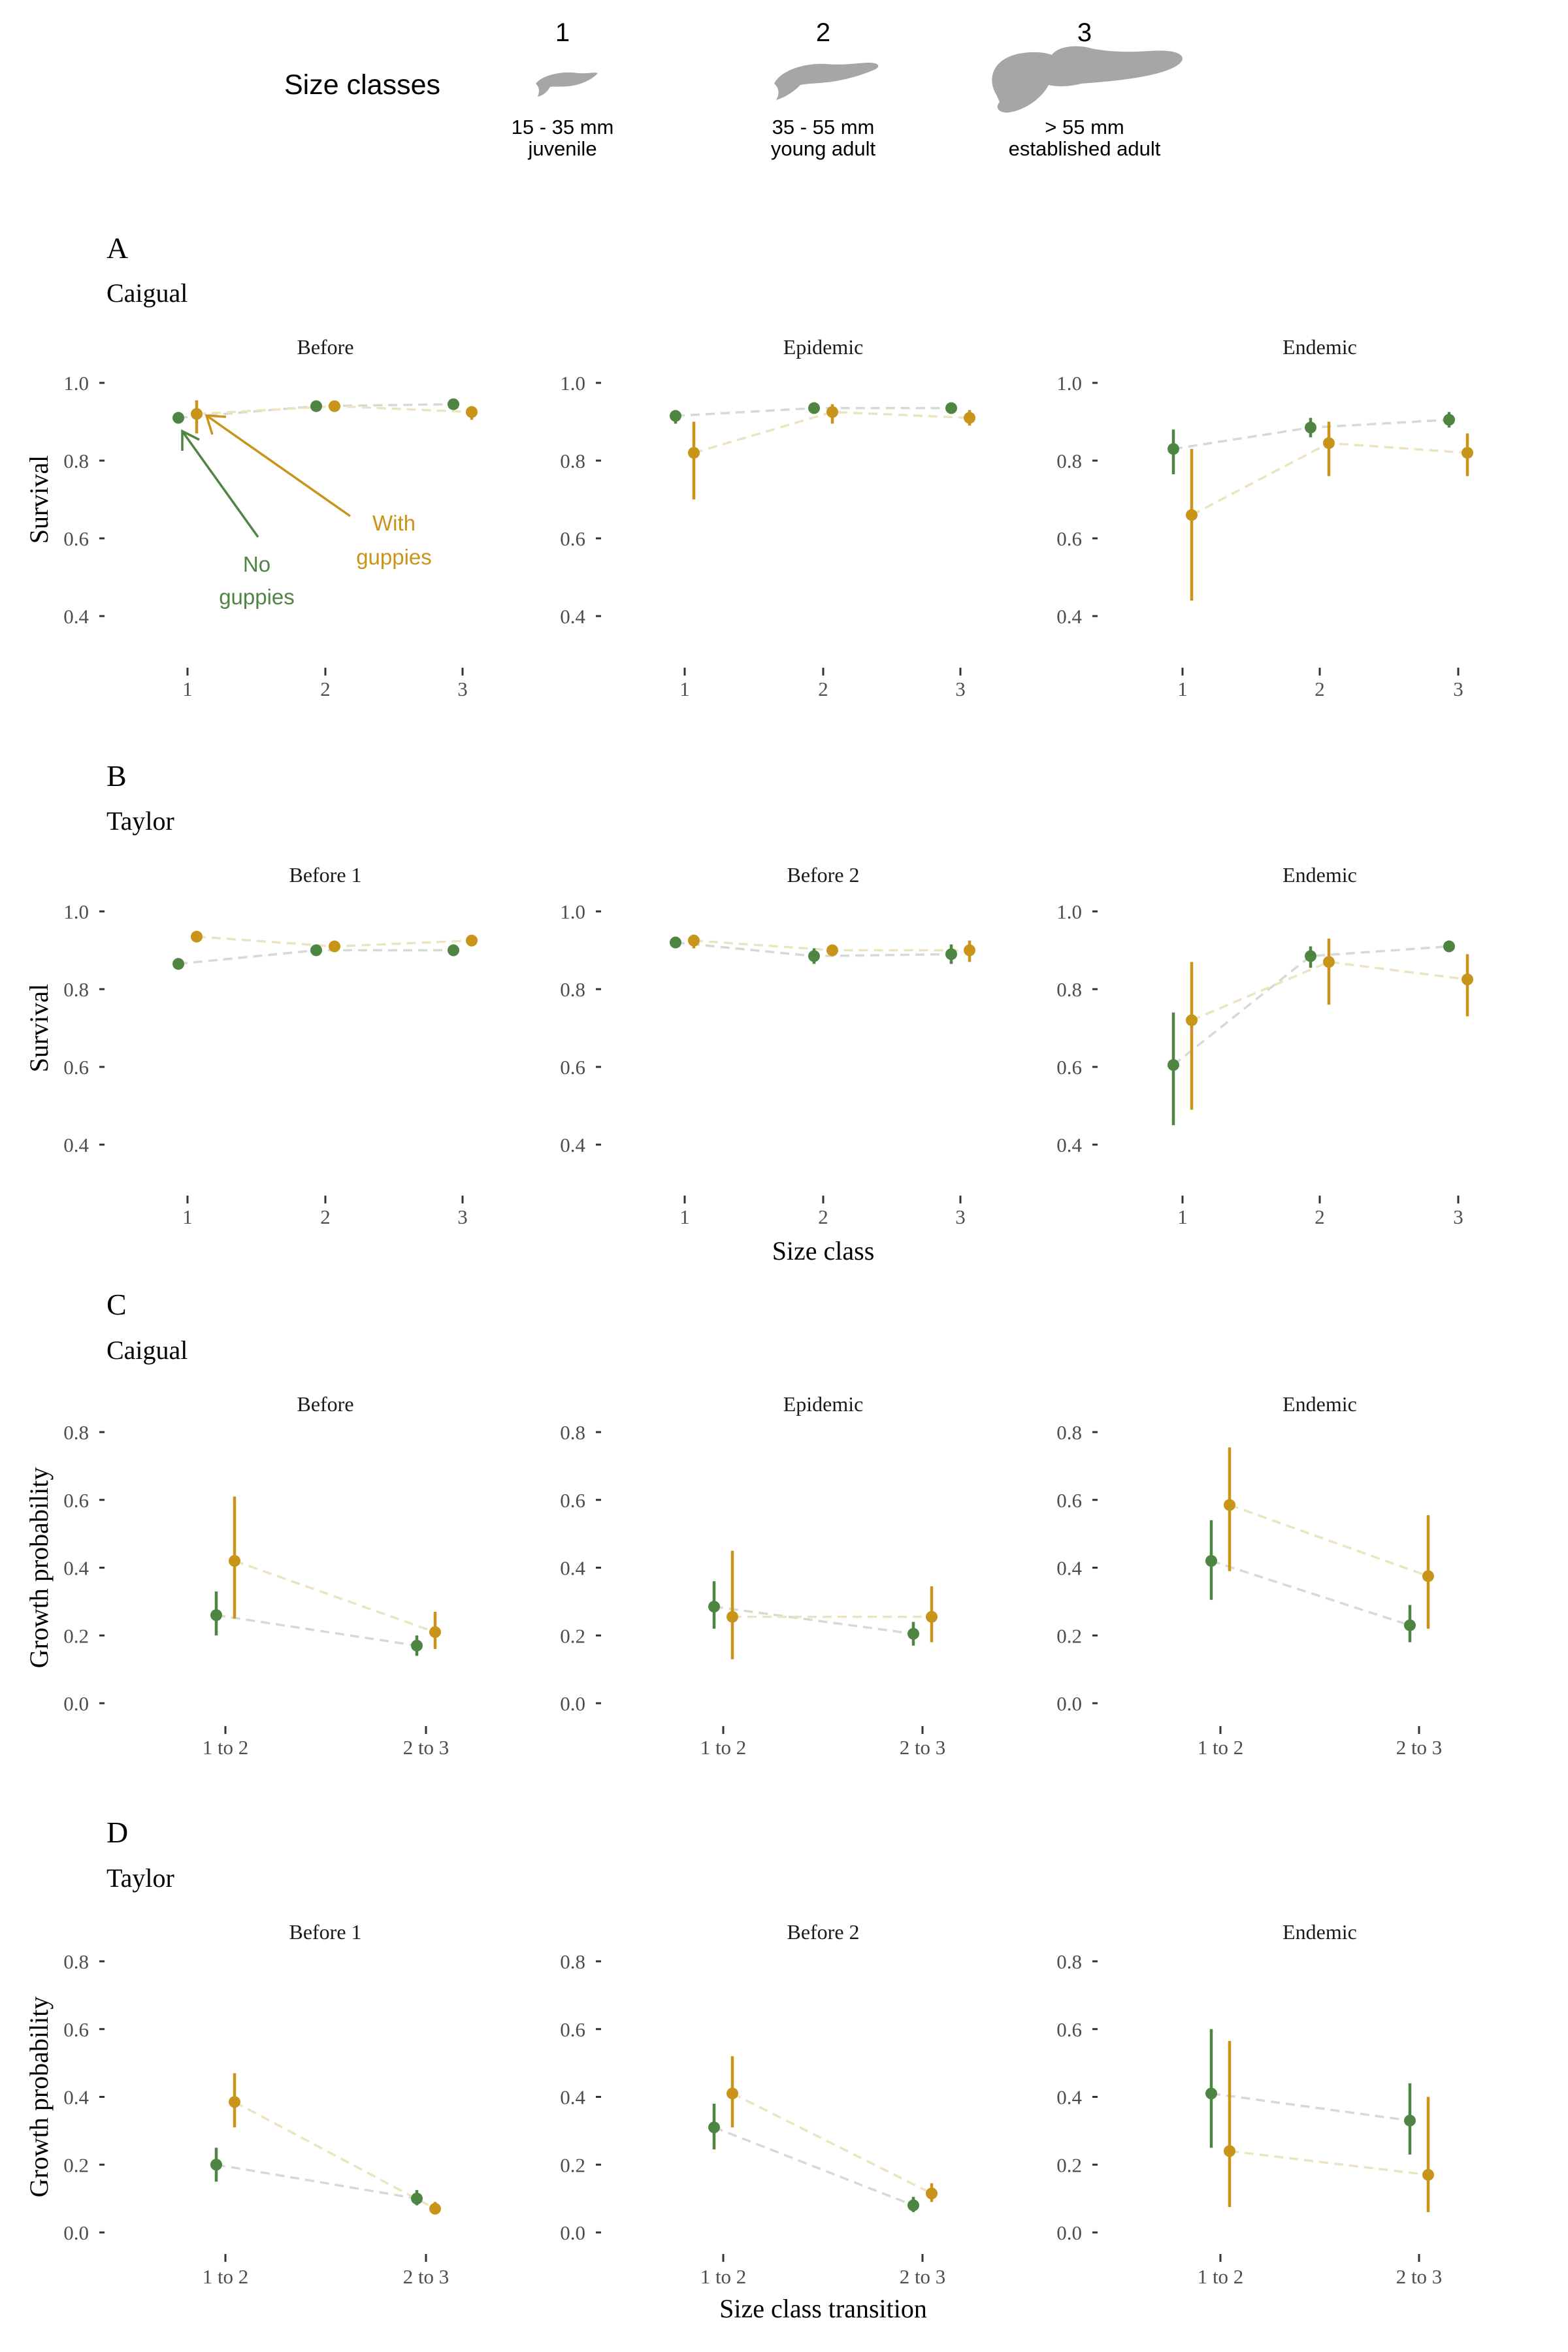 This screenshot has height=2352, width=1568. Describe the element at coordinates (561, 148) in the screenshot. I see `legend-class-stage-1: juvenile` at that location.